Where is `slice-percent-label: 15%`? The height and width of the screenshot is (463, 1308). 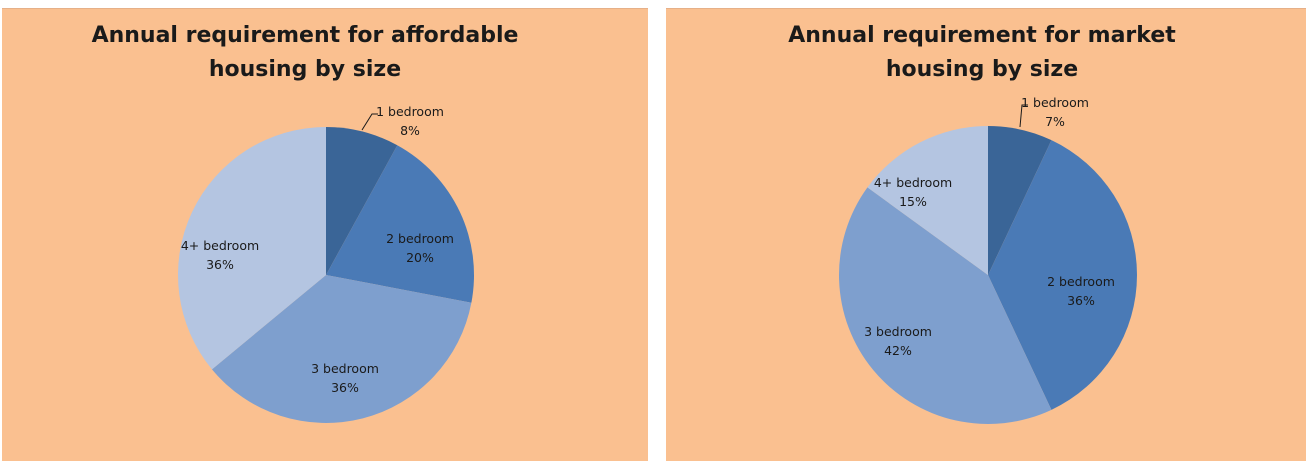
slice-percent-label: 15% is located at coordinates (913, 201).